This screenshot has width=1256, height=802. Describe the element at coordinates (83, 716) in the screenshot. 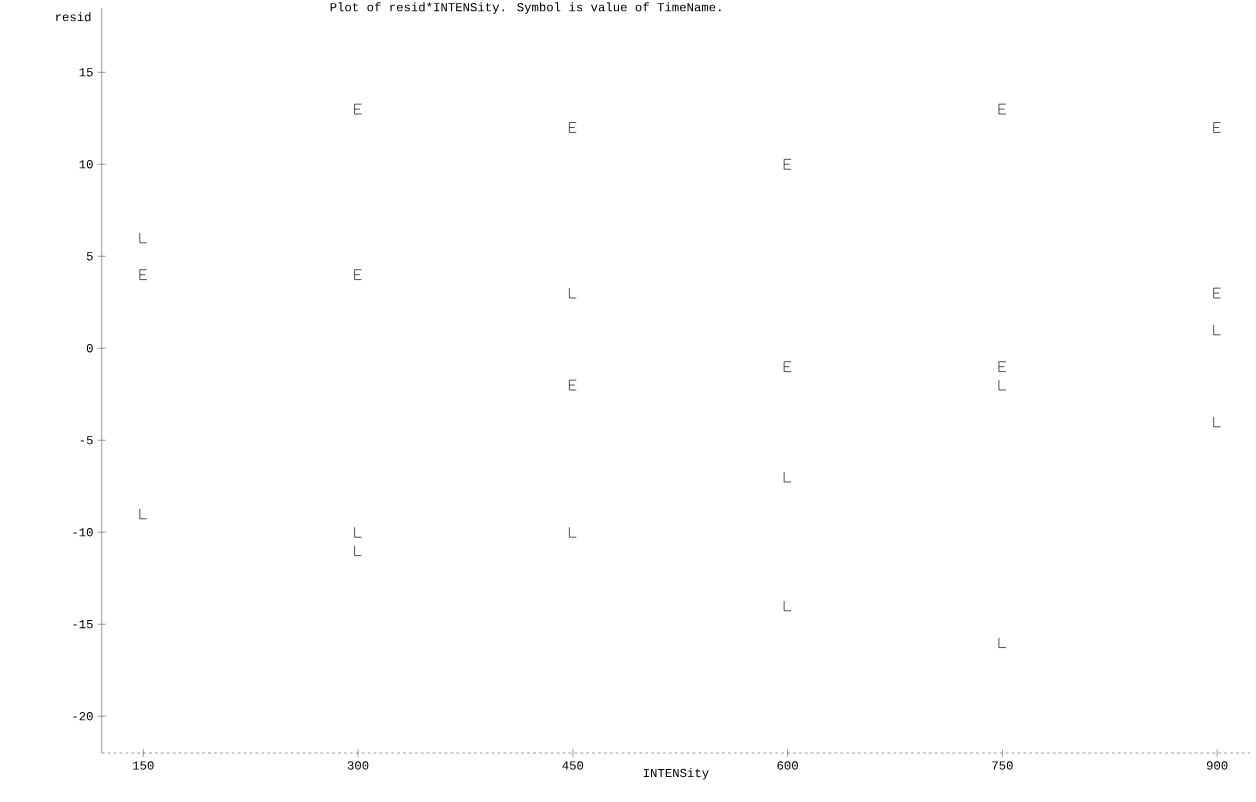

I see `y-tick-label: -20` at that location.